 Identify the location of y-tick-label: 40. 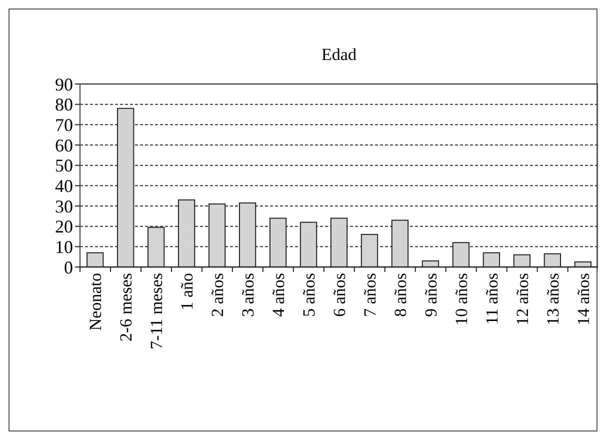
(64, 186).